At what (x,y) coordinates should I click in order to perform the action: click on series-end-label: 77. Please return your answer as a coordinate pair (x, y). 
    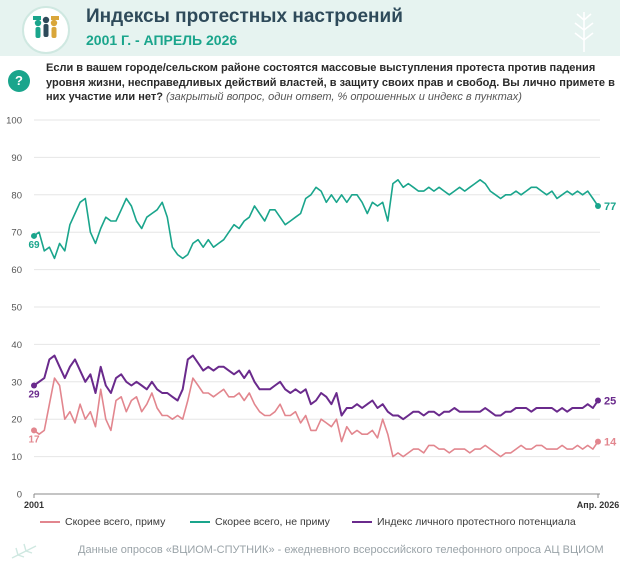
    Looking at the image, I should click on (610, 207).